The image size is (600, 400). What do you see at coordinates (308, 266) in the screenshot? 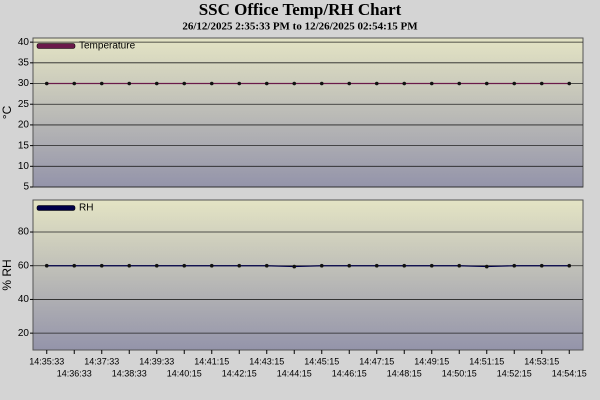
I see `series-line` at bounding box center [308, 266].